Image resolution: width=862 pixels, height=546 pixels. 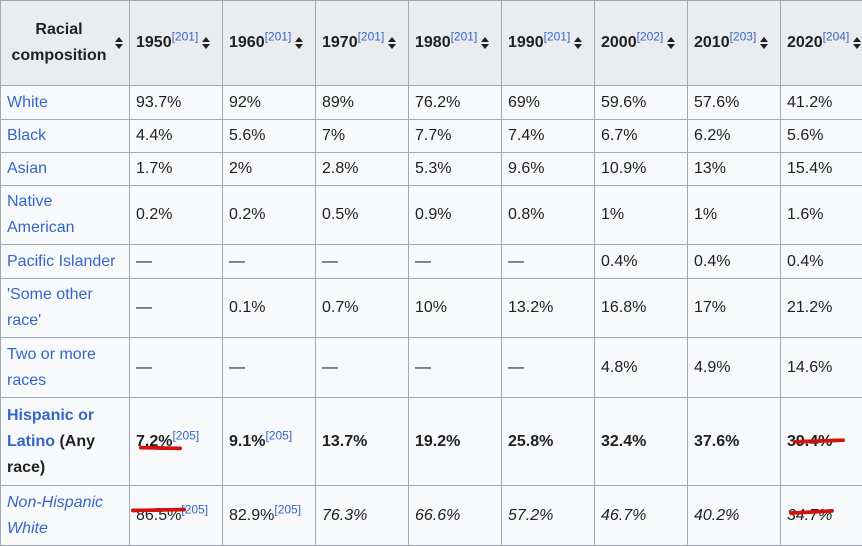 I want to click on table-cell: 69%, so click(x=548, y=103).